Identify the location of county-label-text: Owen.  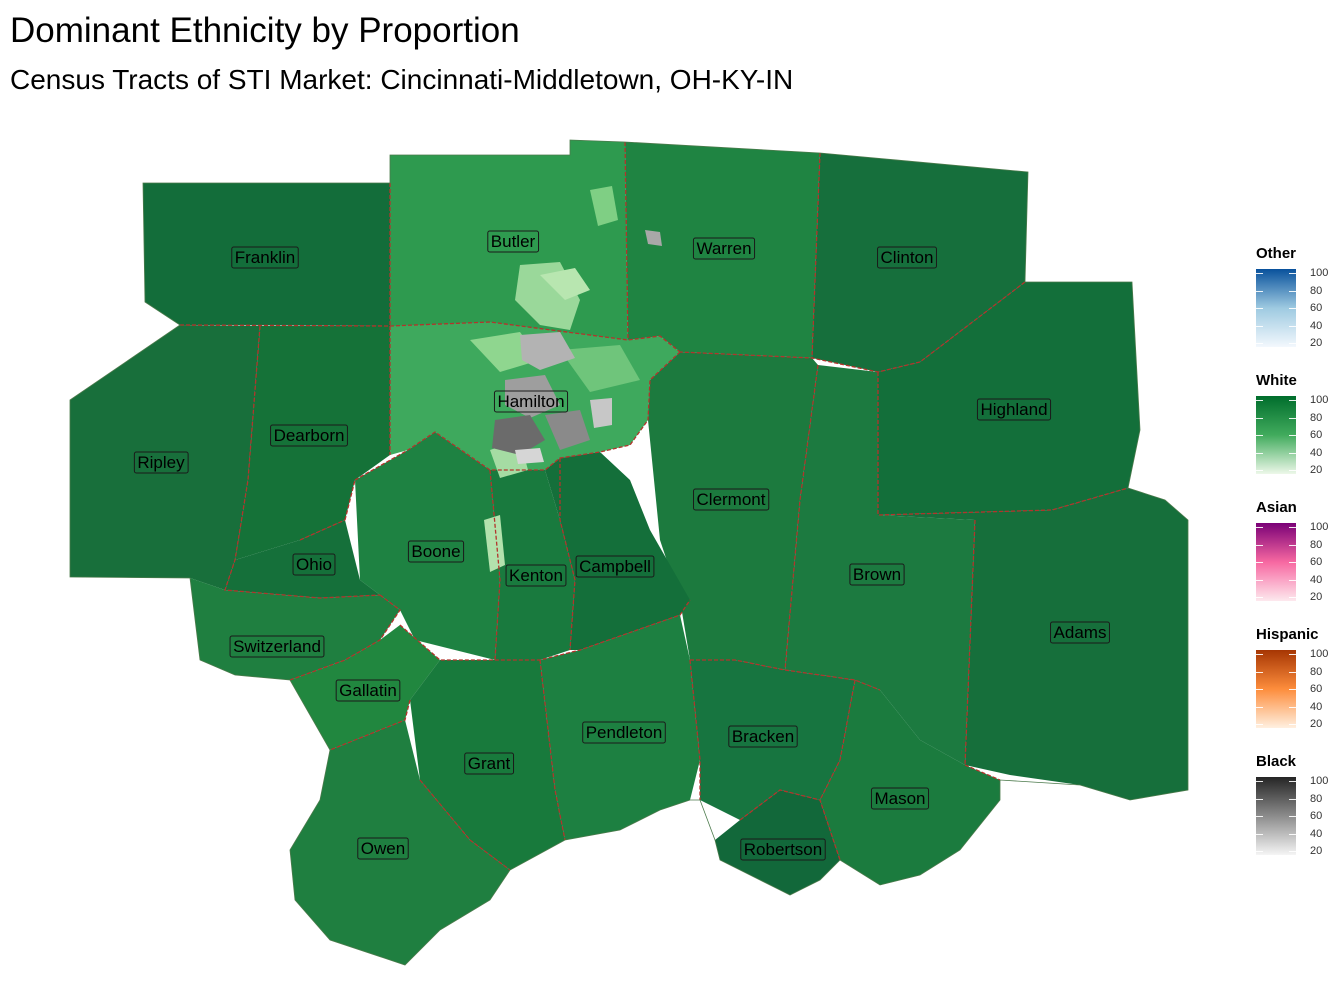
(383, 848).